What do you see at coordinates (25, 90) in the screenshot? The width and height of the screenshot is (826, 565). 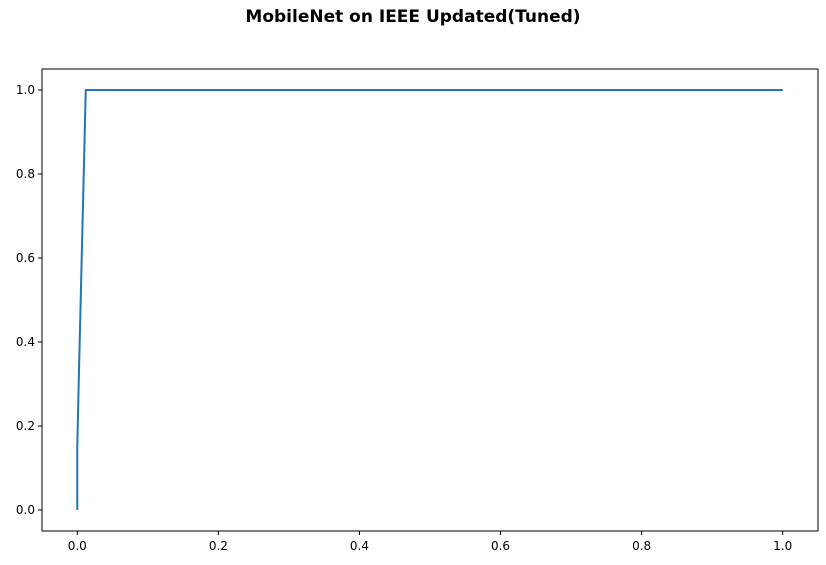 I see `y-tick-label: 1.0` at bounding box center [25, 90].